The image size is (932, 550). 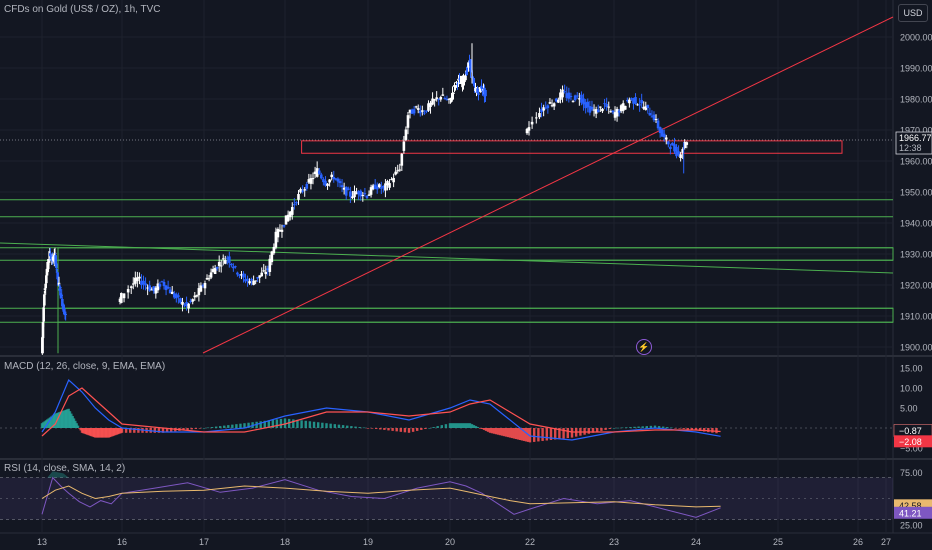 What do you see at coordinates (778, 542) in the screenshot?
I see `time-tick-label: 25` at bounding box center [778, 542].